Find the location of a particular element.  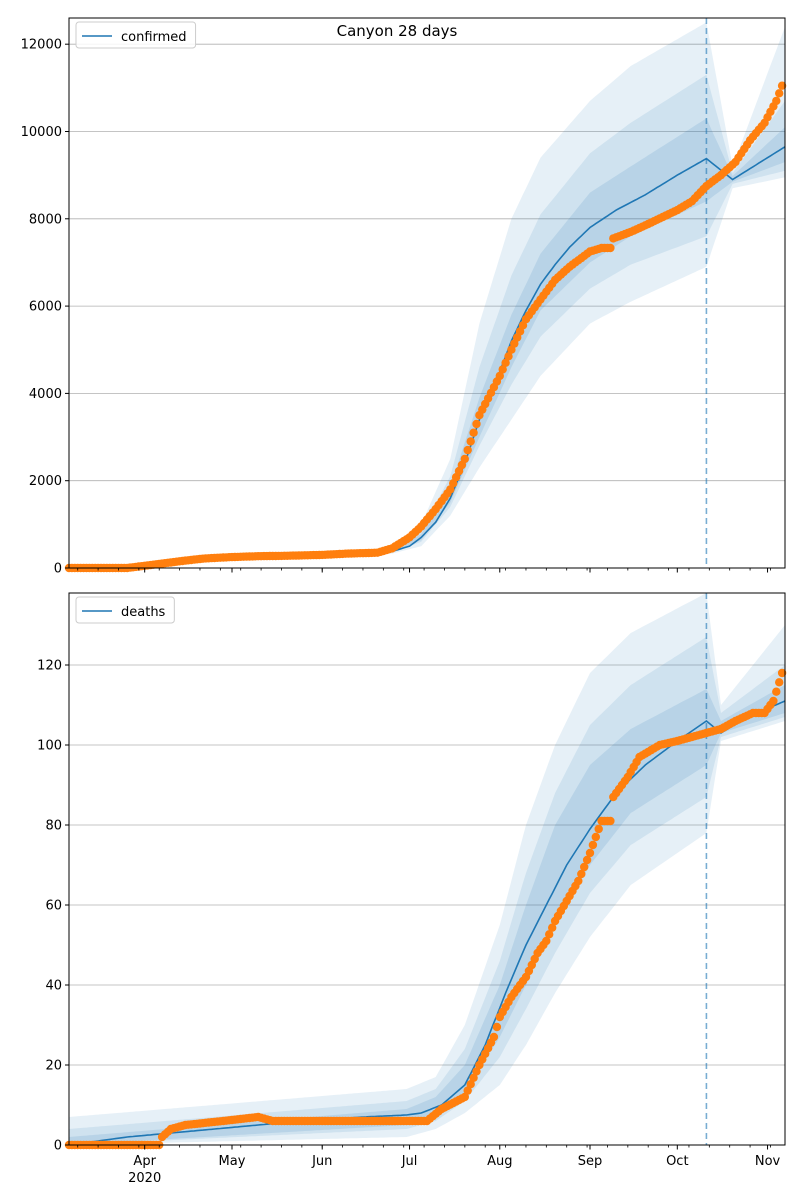

confirmed-x-ticks is located at coordinates (424, 570).